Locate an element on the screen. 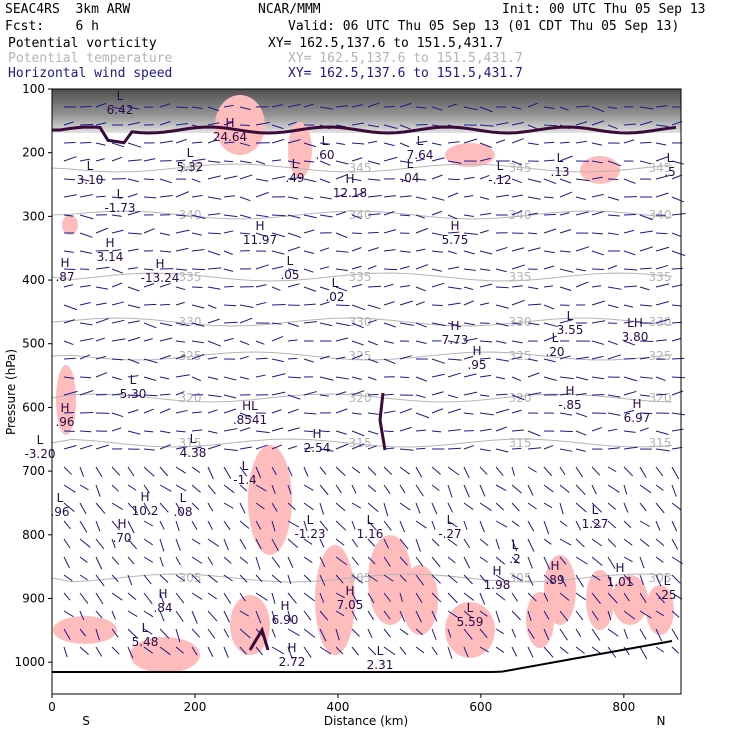 This screenshot has height=740, width=740. extremum-value: 5.30 is located at coordinates (133, 394).